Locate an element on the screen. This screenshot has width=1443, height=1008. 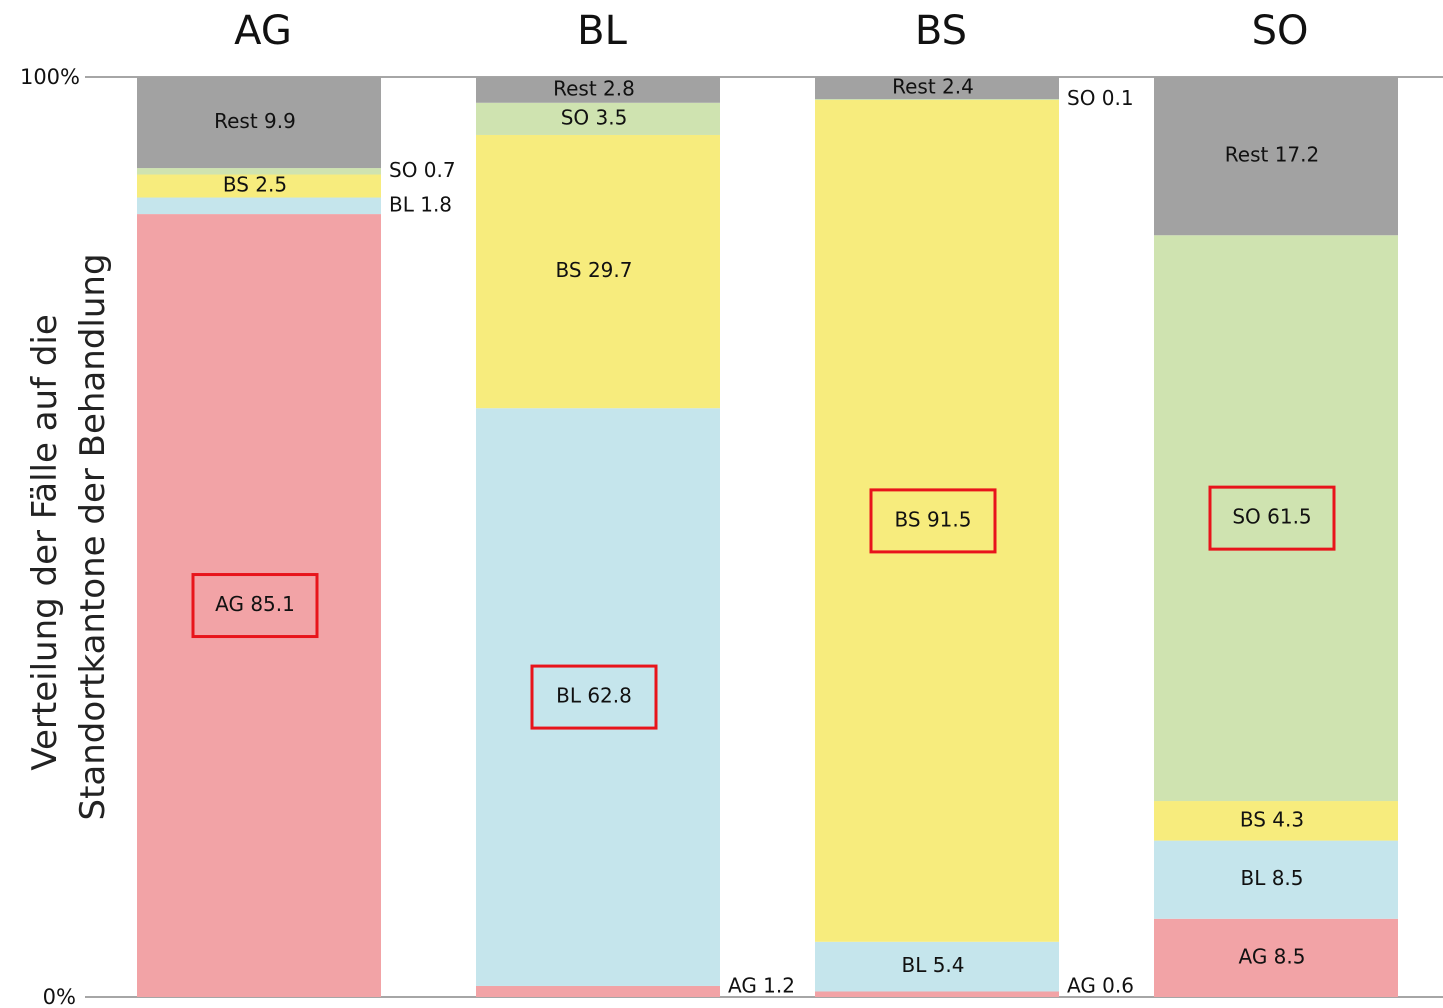
highlight-box-ag is located at coordinates (255, 606).